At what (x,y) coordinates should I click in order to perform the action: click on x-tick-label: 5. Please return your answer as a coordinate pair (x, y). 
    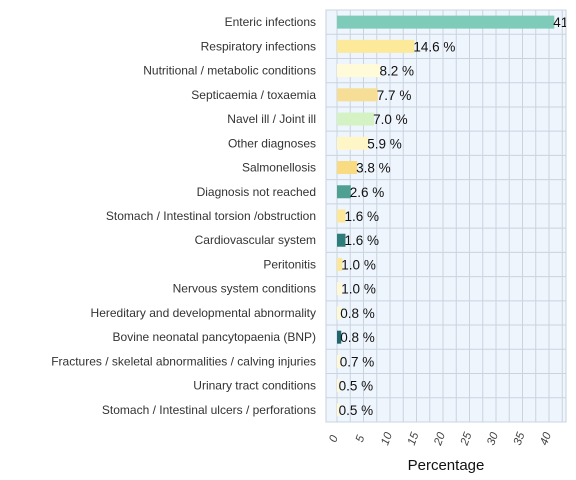
    Looking at the image, I should click on (361, 438).